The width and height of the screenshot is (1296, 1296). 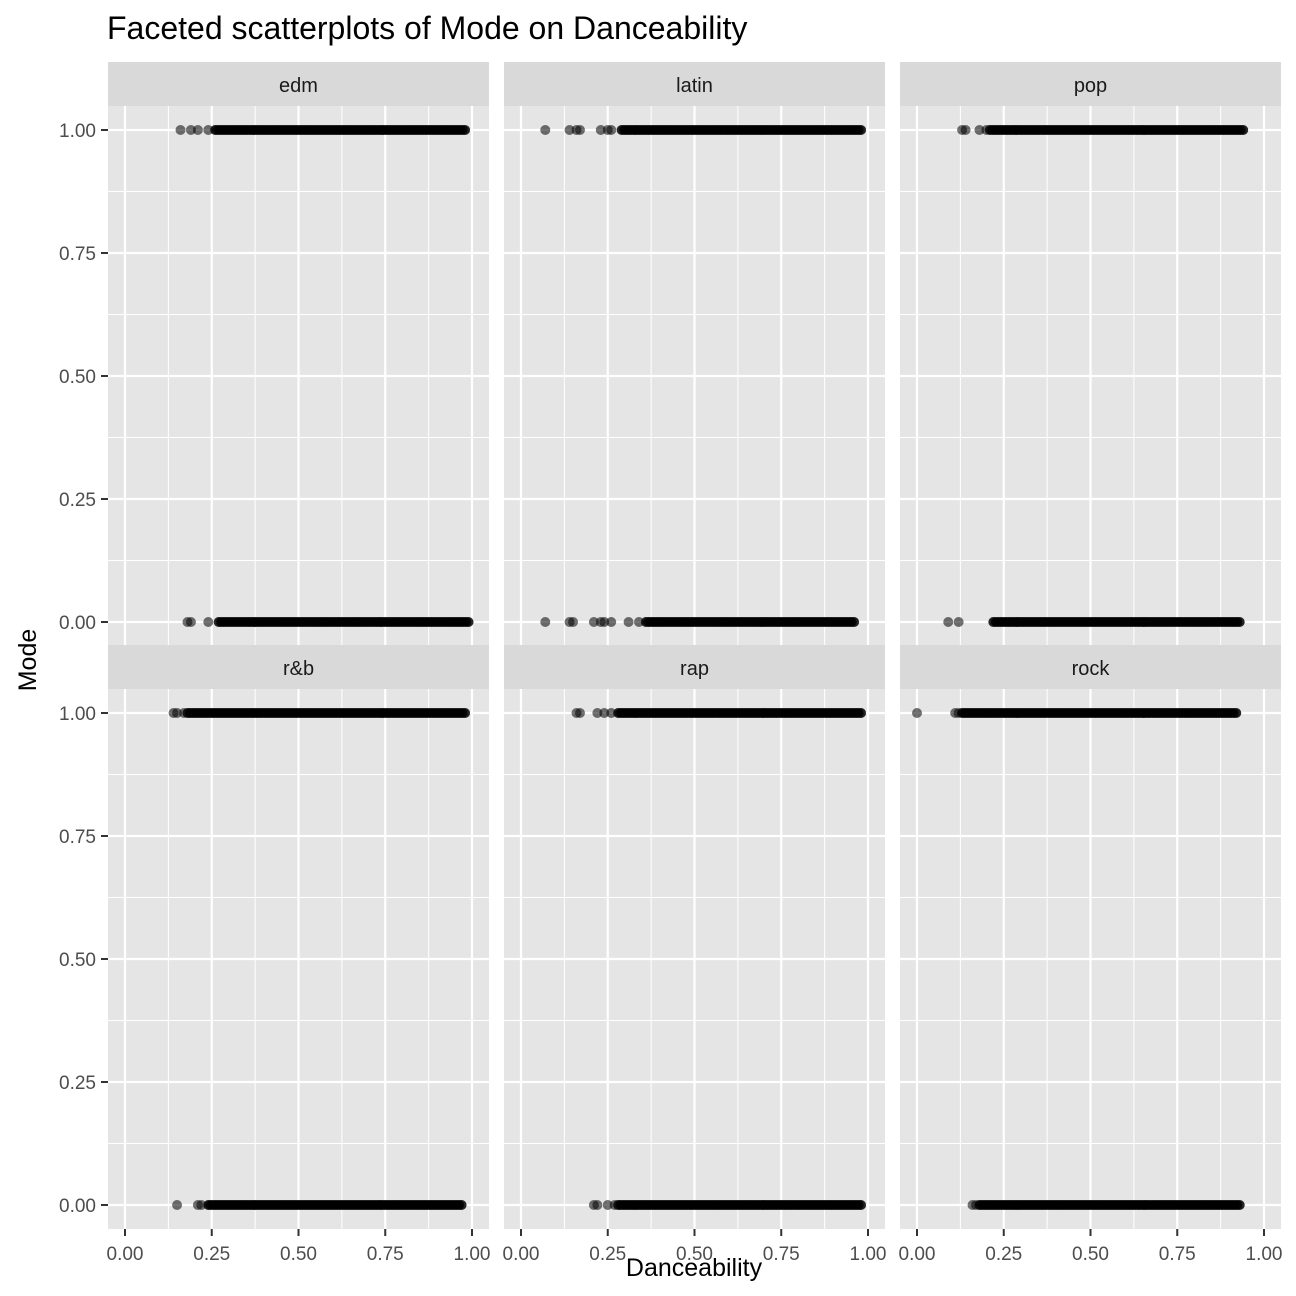 I want to click on facet-strip-label: pop, so click(x=1090, y=86).